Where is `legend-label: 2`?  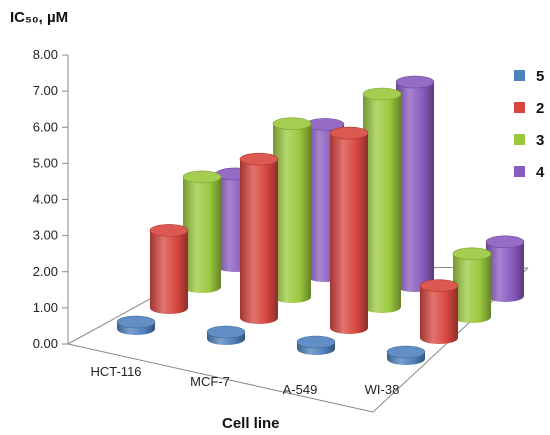 legend-label: 2 is located at coordinates (540, 108).